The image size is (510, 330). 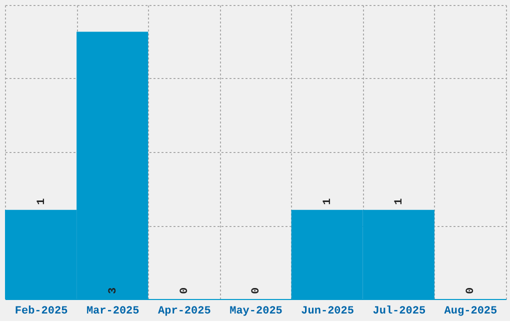 I want to click on x-tick-label: Apr-2025, so click(x=185, y=312).